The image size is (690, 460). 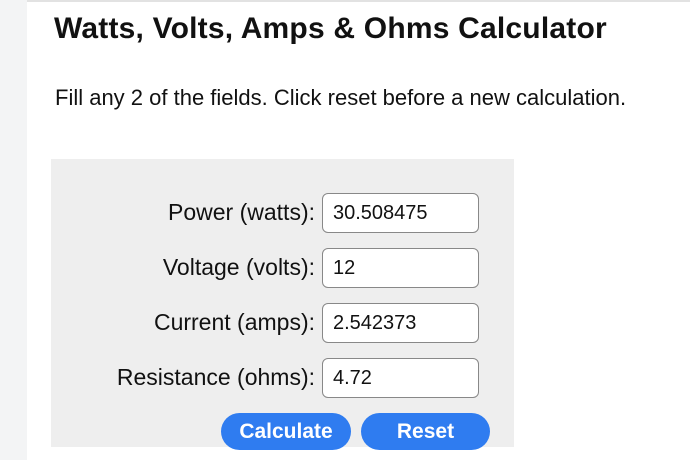 I want to click on reset-button: Reset, so click(x=425, y=431).